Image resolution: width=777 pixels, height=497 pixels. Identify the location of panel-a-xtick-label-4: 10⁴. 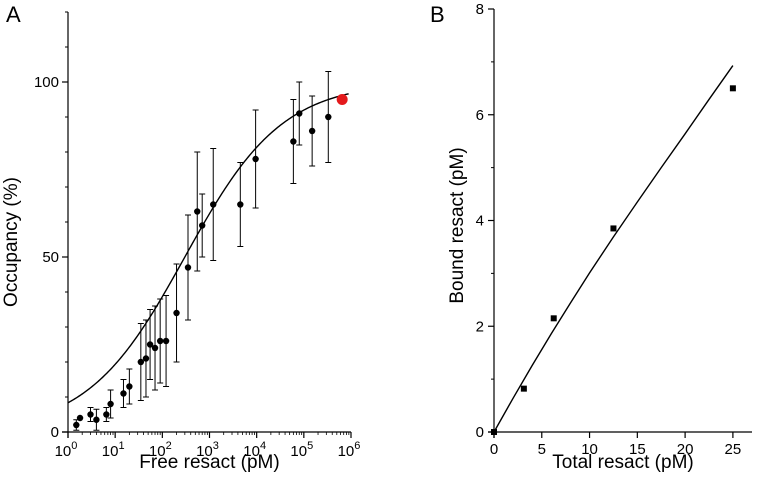
(254, 450).